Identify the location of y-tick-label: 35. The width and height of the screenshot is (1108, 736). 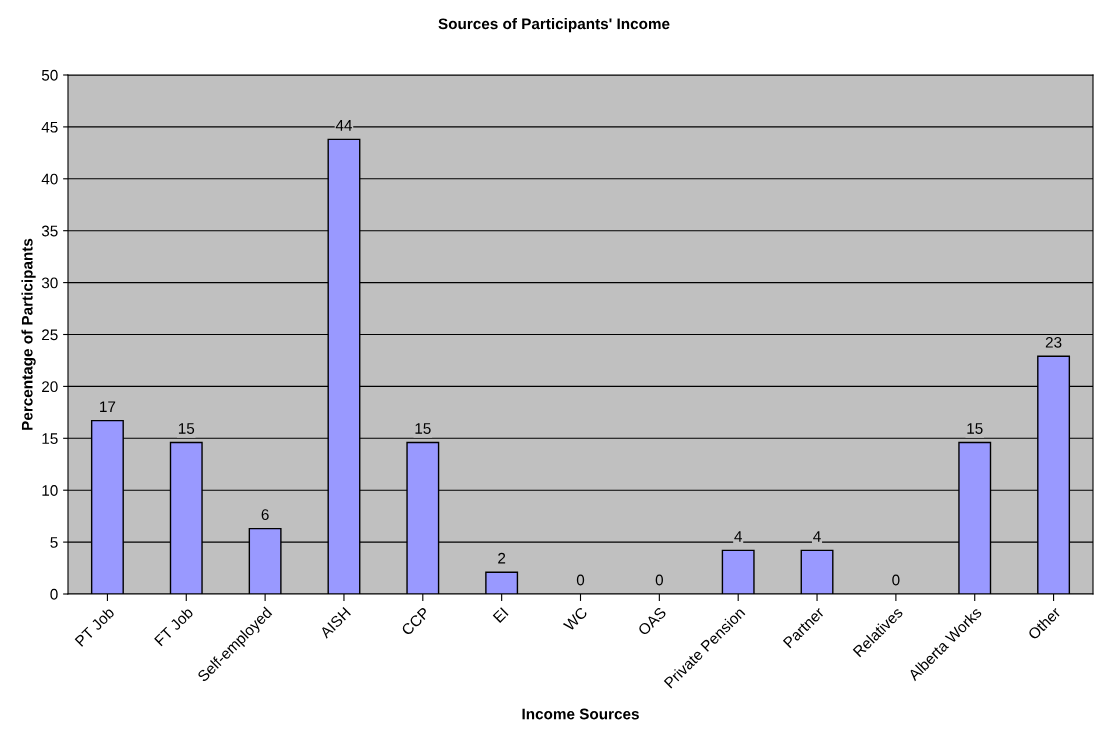
(49, 231).